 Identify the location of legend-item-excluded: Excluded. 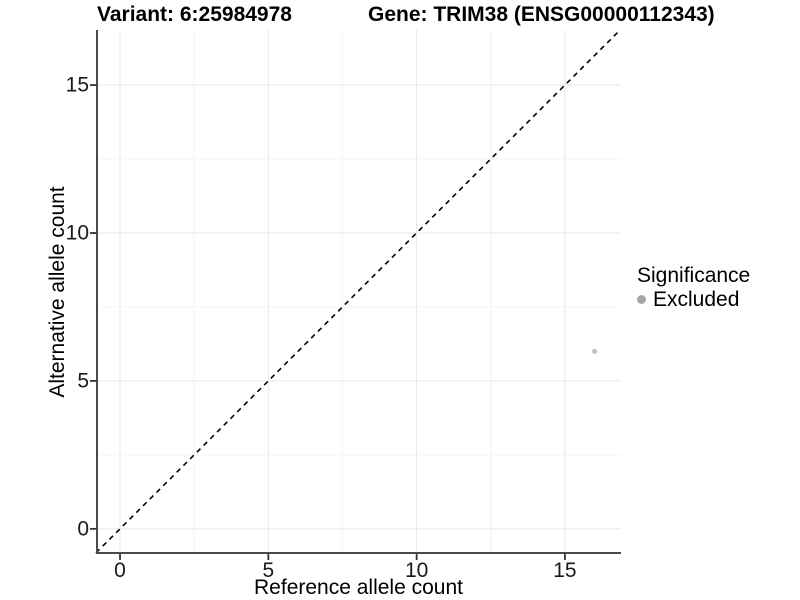
(693, 299).